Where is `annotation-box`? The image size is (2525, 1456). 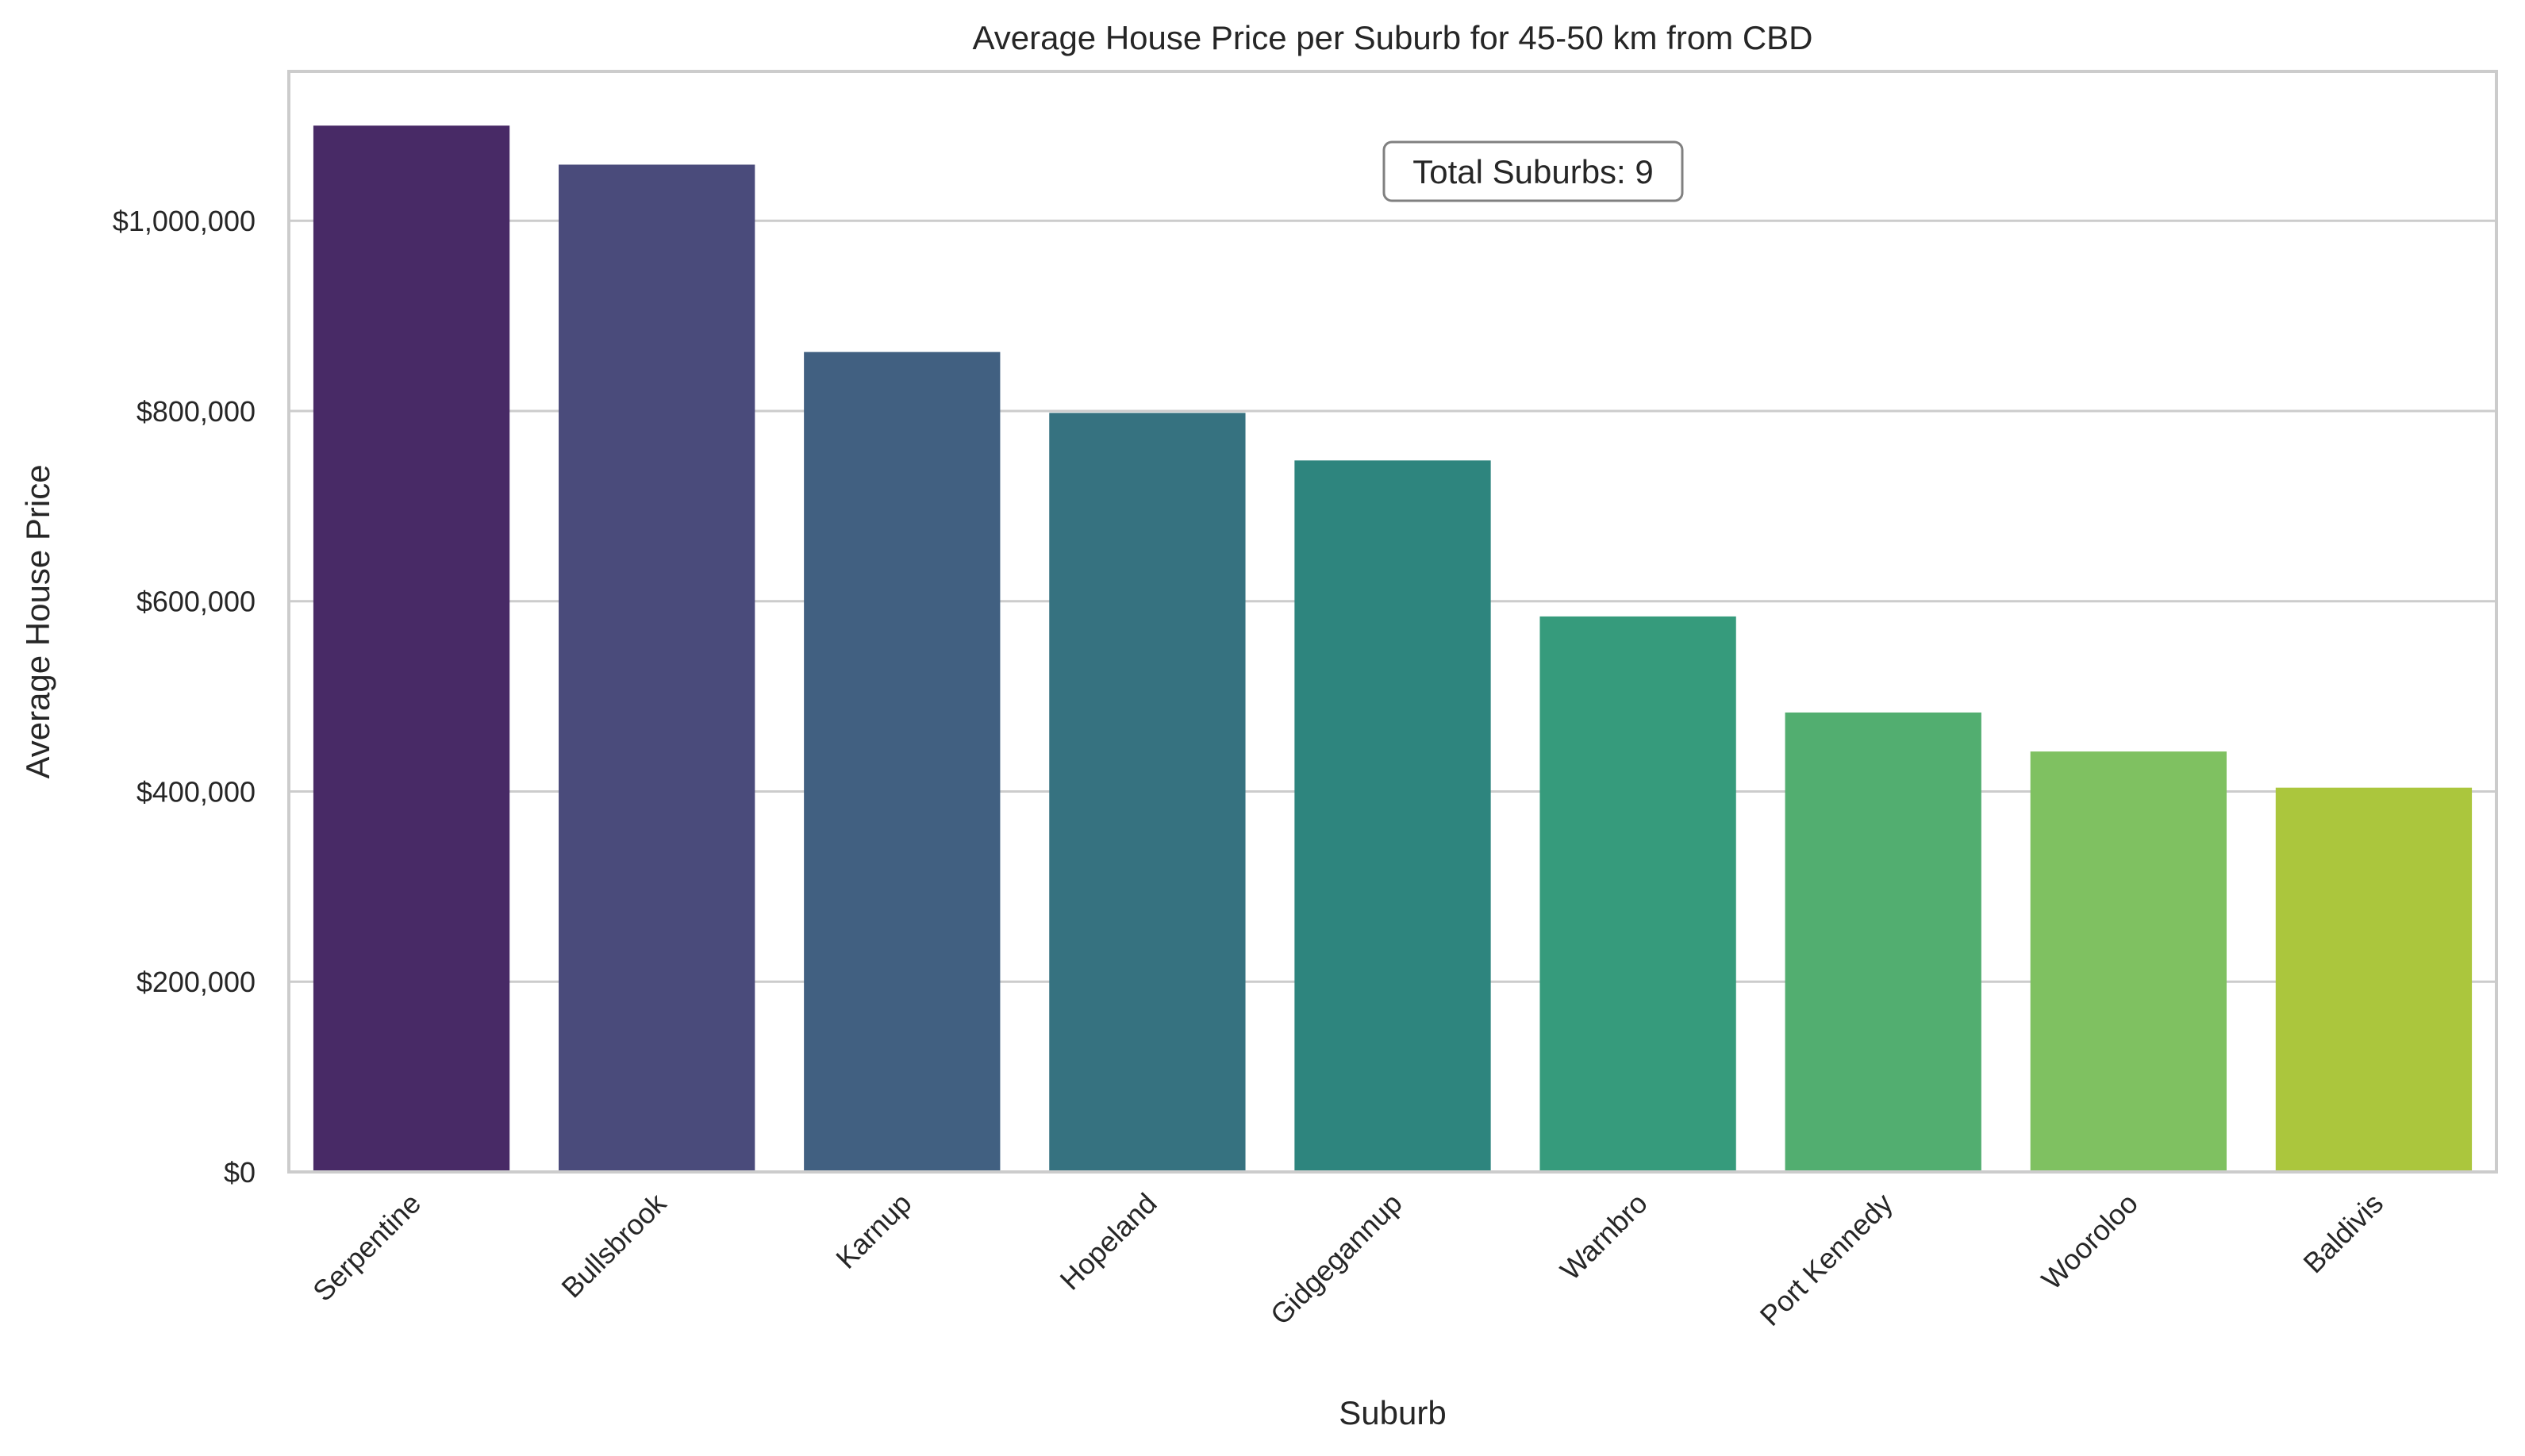
annotation-box is located at coordinates (1533, 171).